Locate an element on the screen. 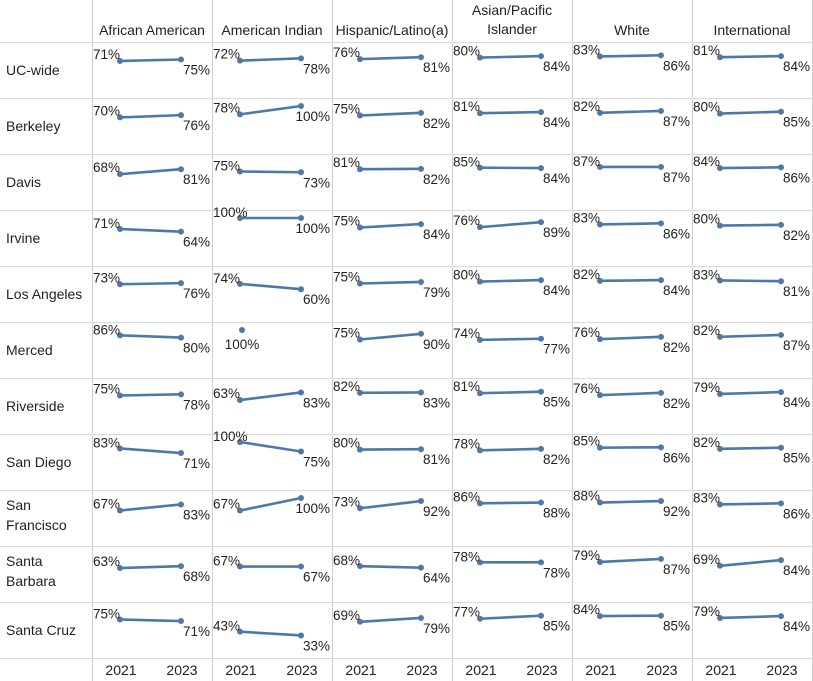 This screenshot has width=813, height=681. column-header: Islander is located at coordinates (512, 29).